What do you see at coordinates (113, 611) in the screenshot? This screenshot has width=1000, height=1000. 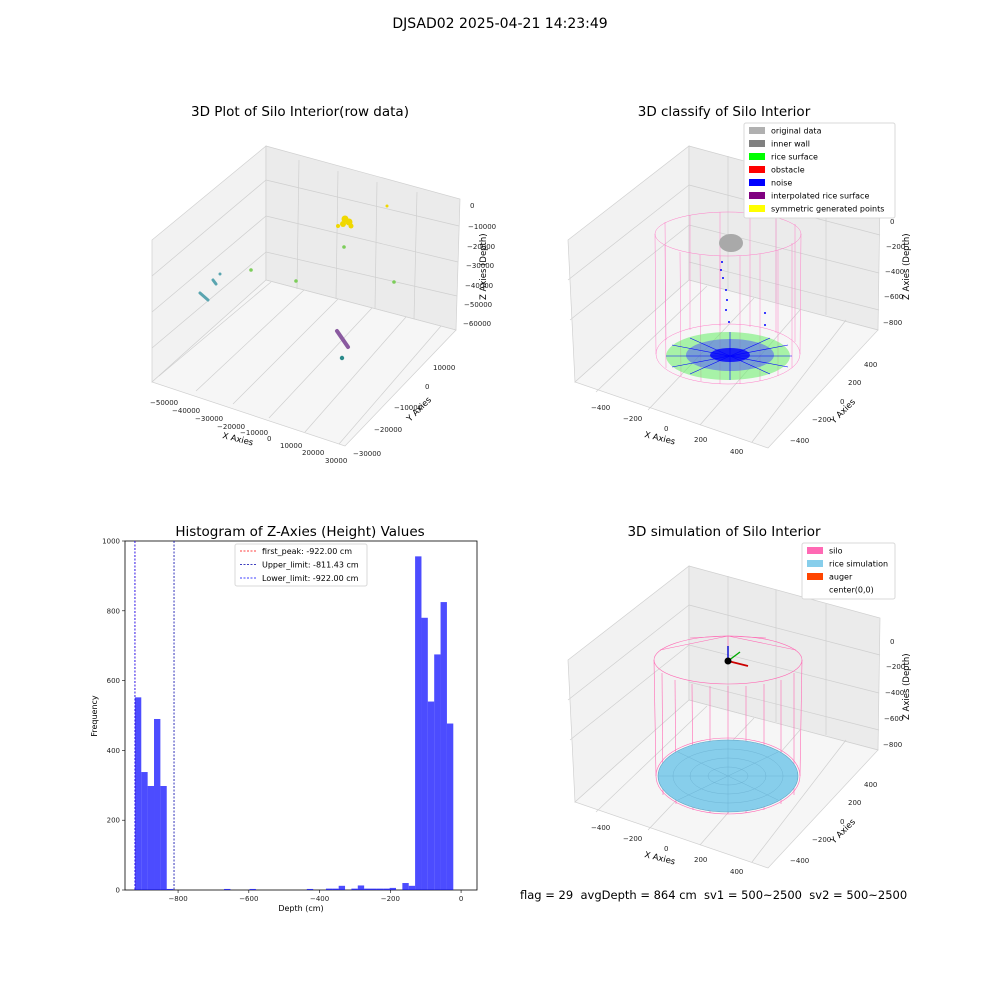 I see `y-tick-label: 800` at bounding box center [113, 611].